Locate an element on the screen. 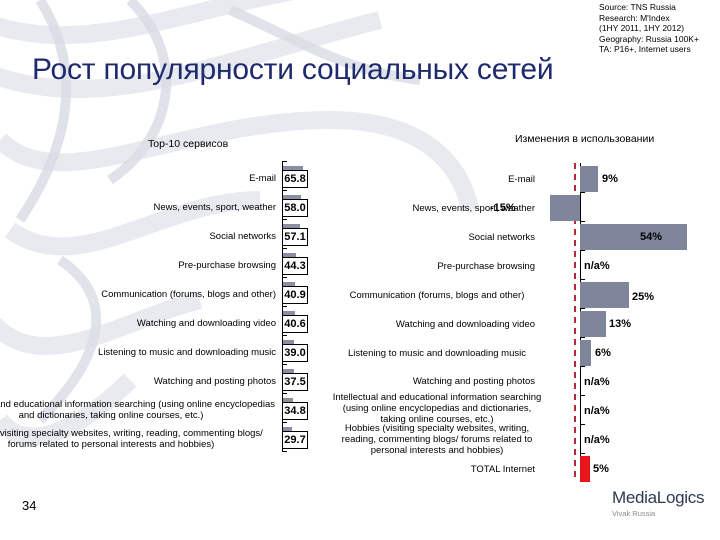 This screenshot has width=720, height=540. right-chart-row: E-mail 9% is located at coordinates (530, 179).